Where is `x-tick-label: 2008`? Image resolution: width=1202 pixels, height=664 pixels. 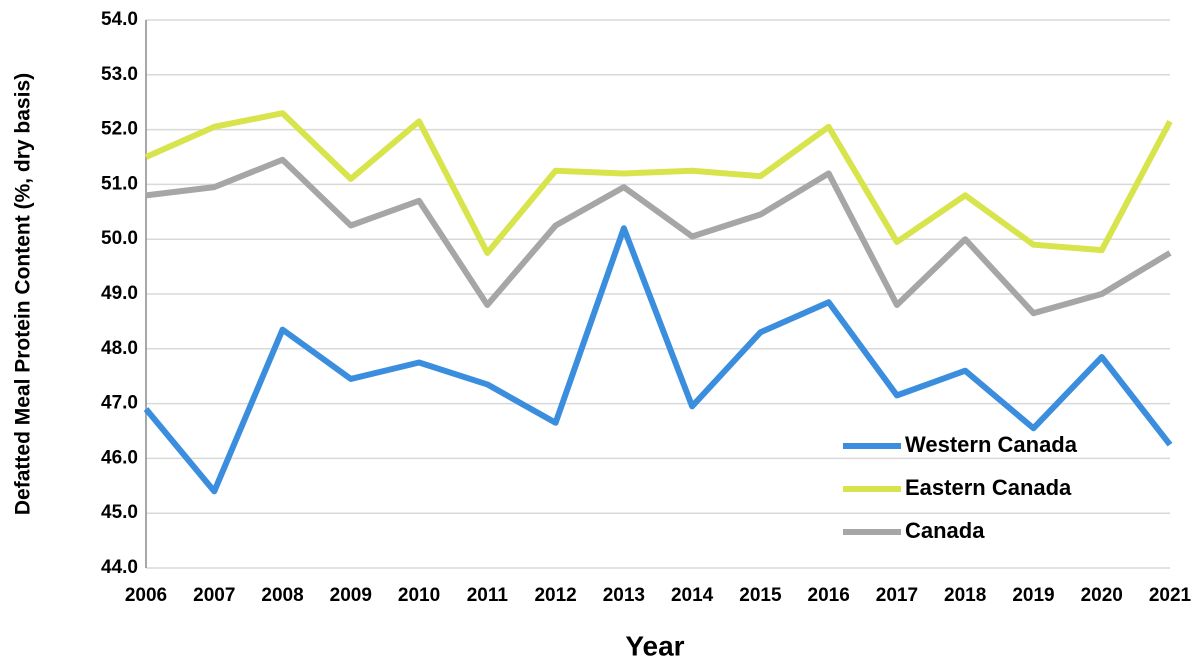 x-tick-label: 2008 is located at coordinates (282, 595).